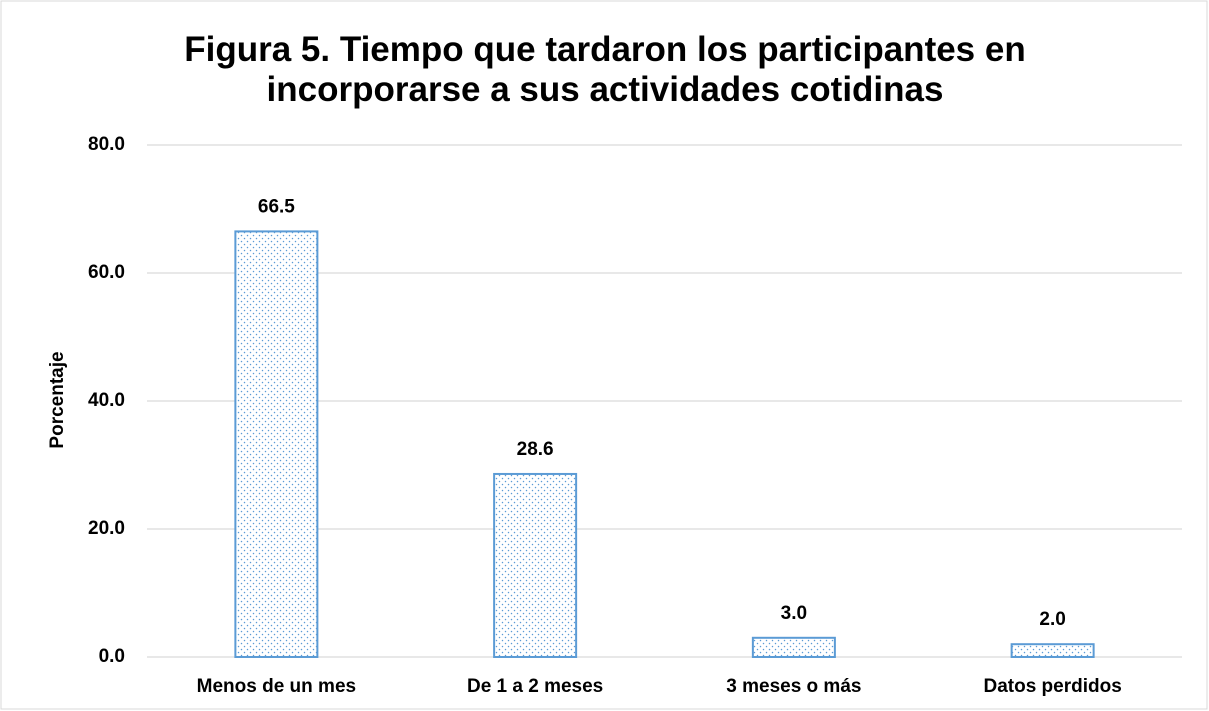 This screenshot has width=1209, height=711. I want to click on data-label: 66.5, so click(276, 206).